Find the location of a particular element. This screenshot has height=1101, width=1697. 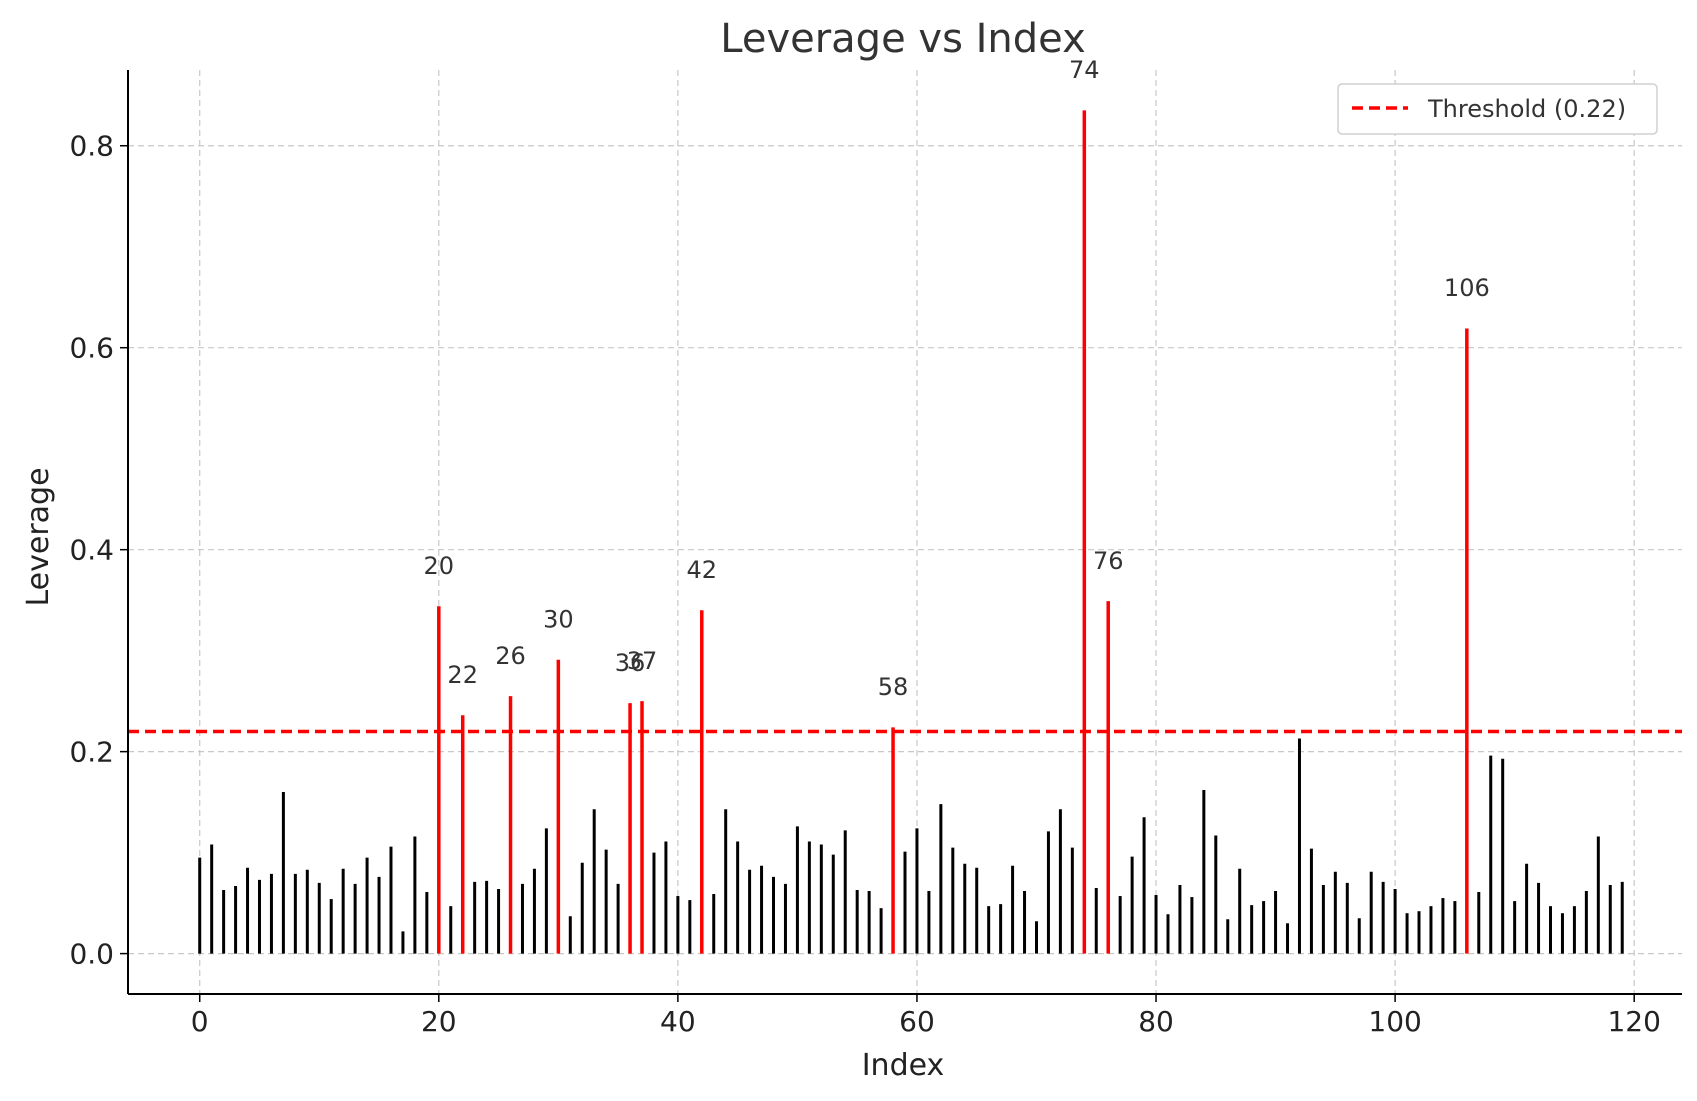

y-tick-label: 0.2 is located at coordinates (91, 752).